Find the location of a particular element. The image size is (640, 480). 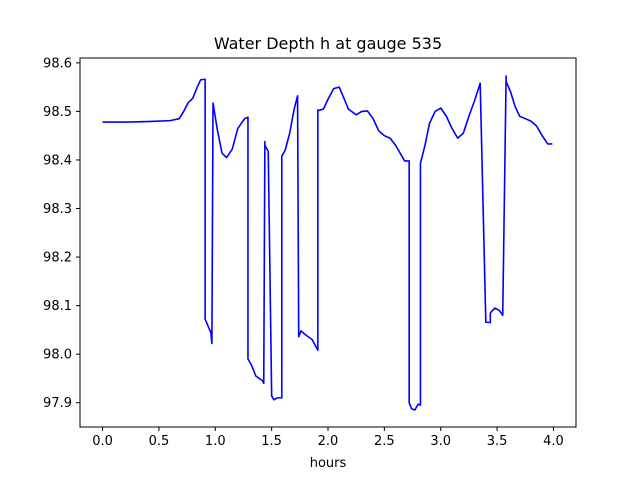

x-tick-label: 1.5 is located at coordinates (271, 441).